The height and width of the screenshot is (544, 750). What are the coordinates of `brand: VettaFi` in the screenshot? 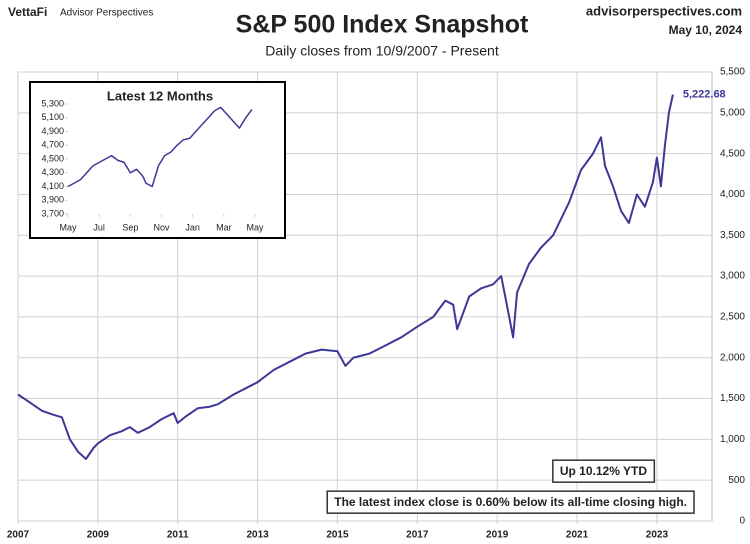 It's located at (27, 12).